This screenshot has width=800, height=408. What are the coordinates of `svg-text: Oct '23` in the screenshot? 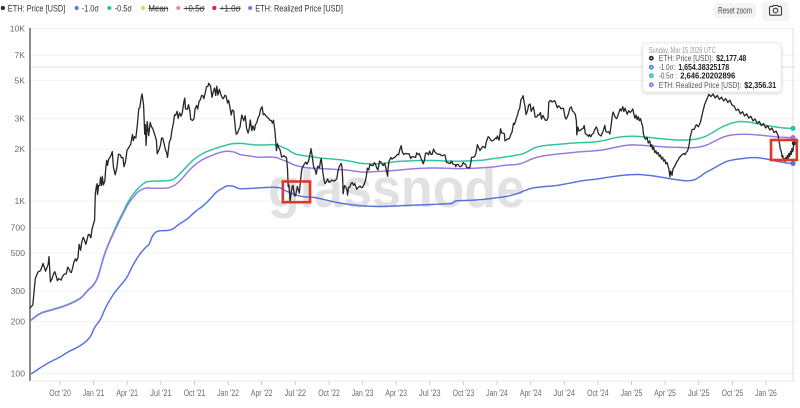 It's located at (464, 393).